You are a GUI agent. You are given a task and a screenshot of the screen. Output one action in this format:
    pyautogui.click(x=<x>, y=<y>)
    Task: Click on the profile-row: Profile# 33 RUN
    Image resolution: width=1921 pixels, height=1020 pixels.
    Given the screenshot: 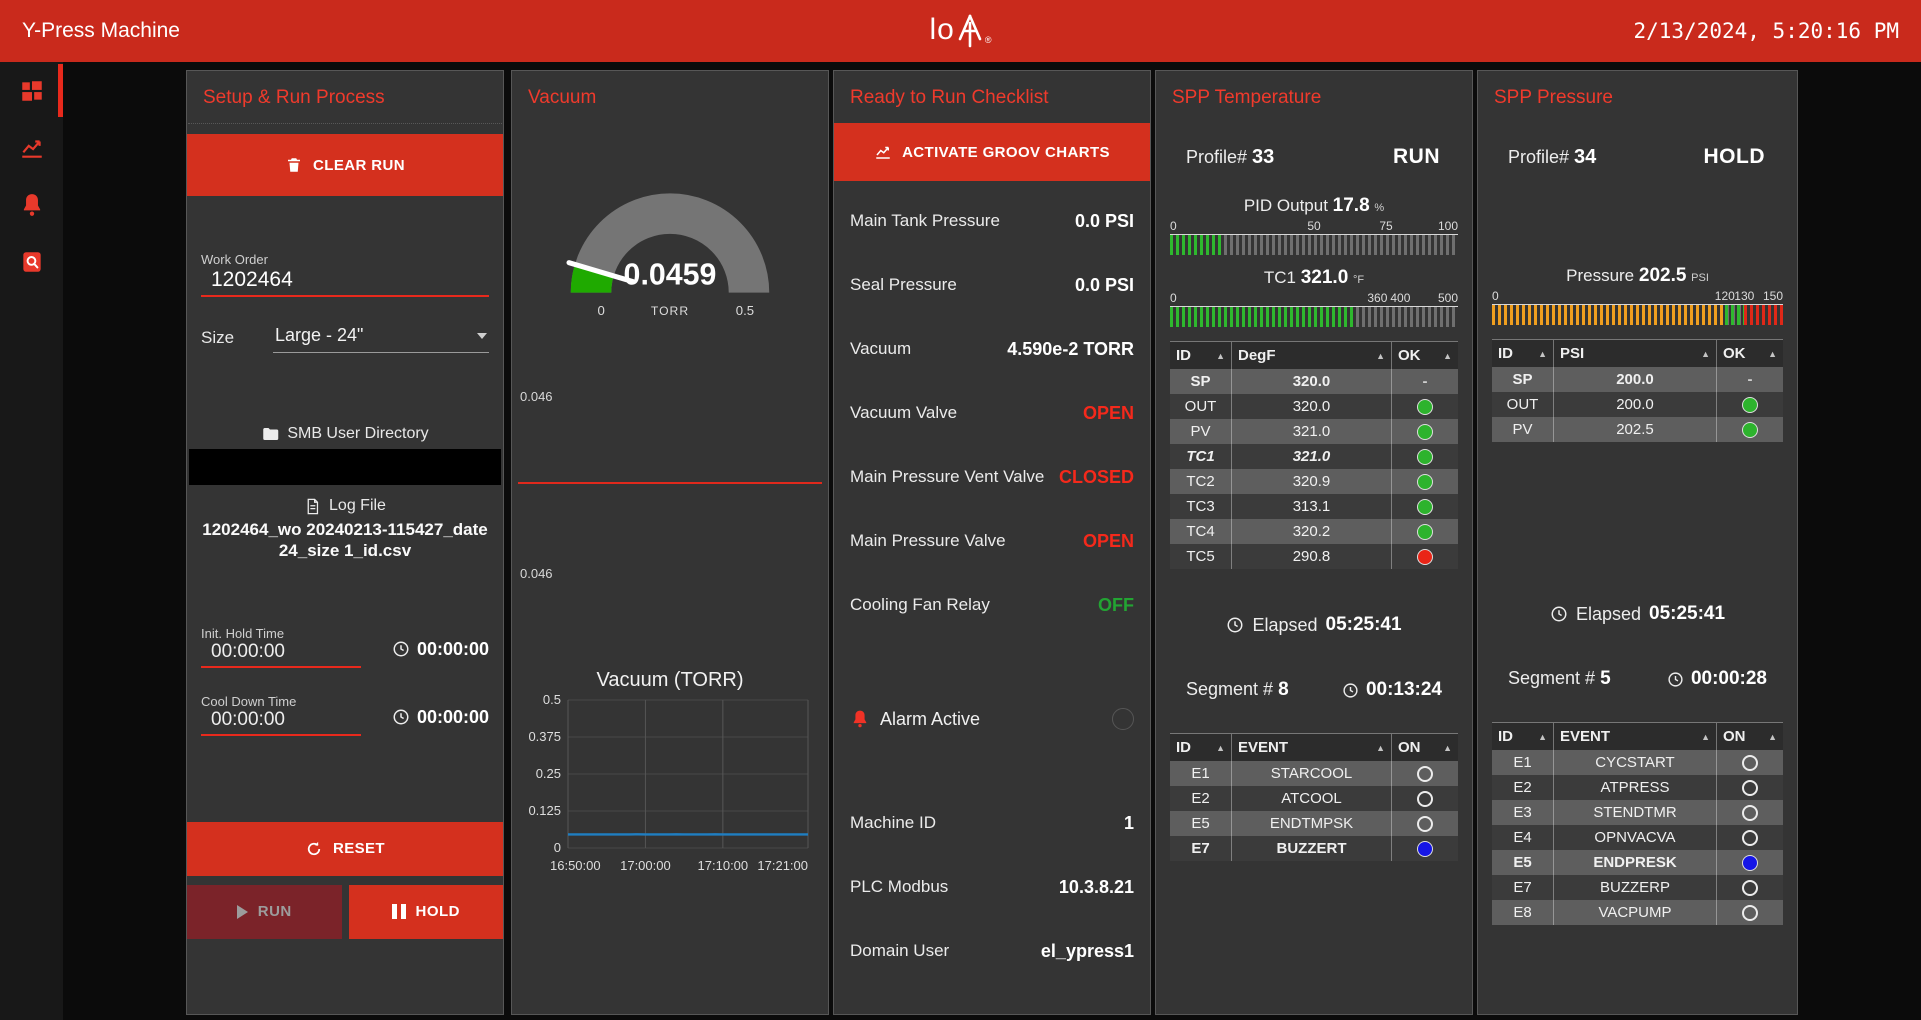 What is the action you would take?
    pyautogui.click(x=1314, y=157)
    